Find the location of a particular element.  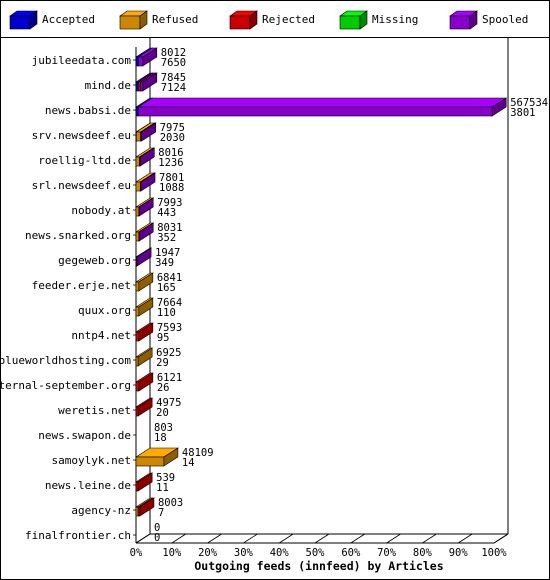

legend-label-missing: Missing is located at coordinates (395, 19).